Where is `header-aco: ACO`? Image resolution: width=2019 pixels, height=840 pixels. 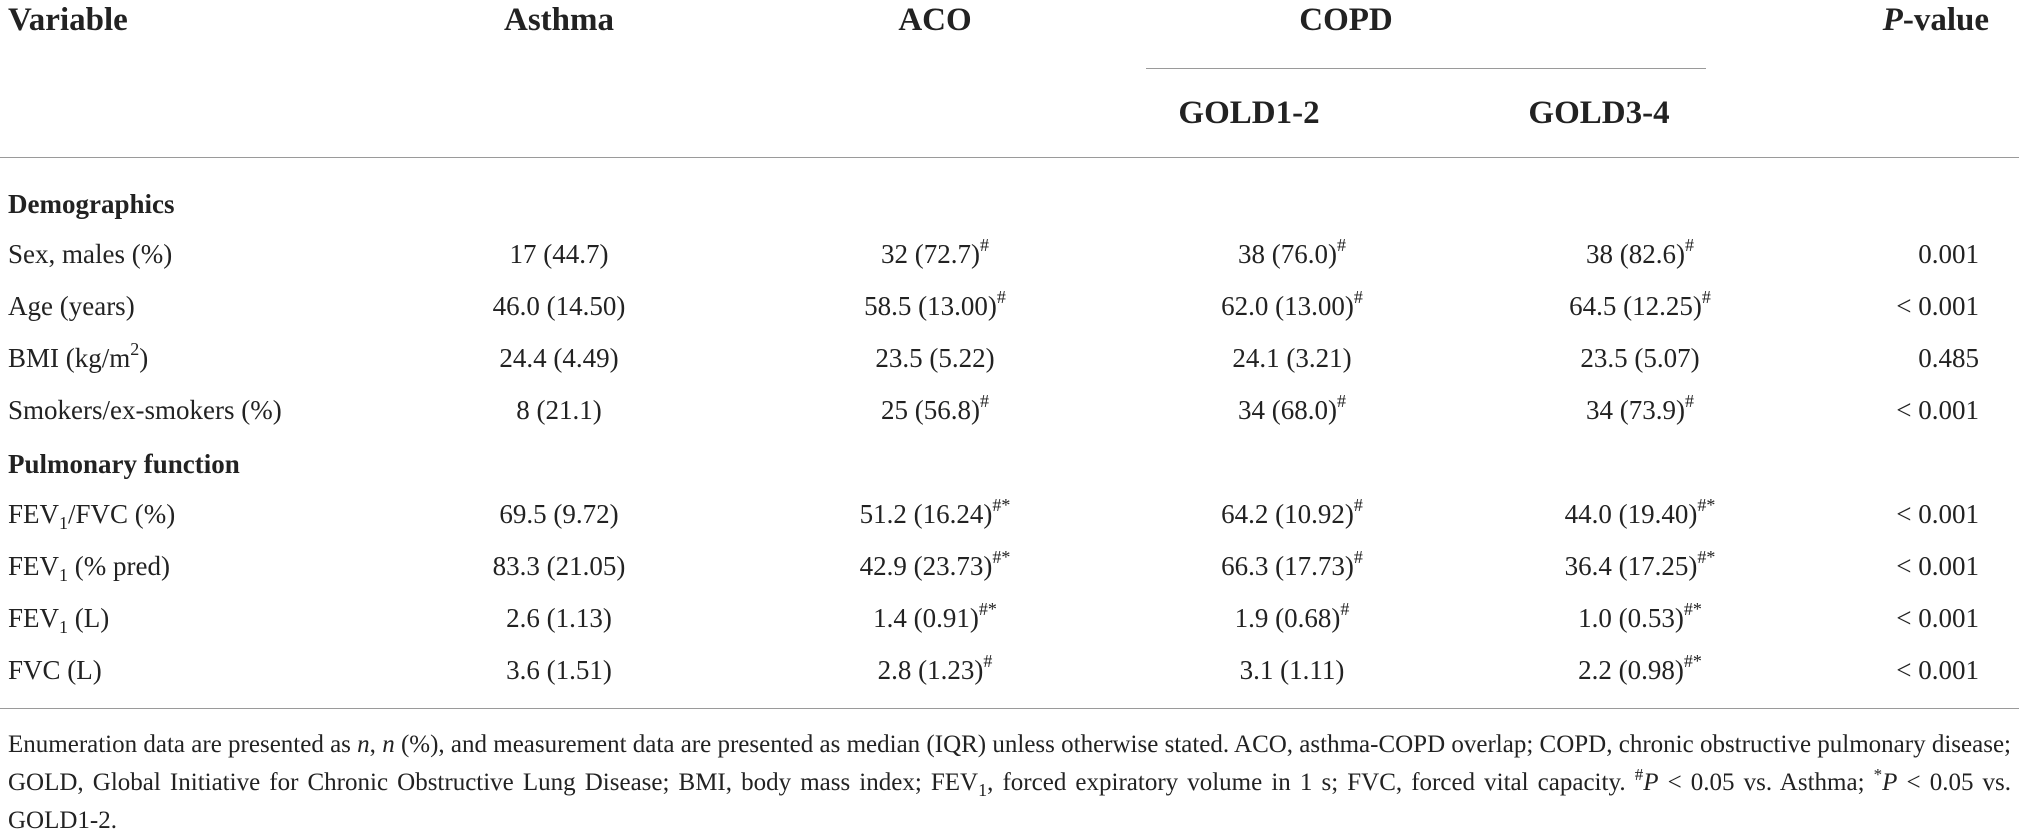
header-aco: ACO is located at coordinates (935, 20).